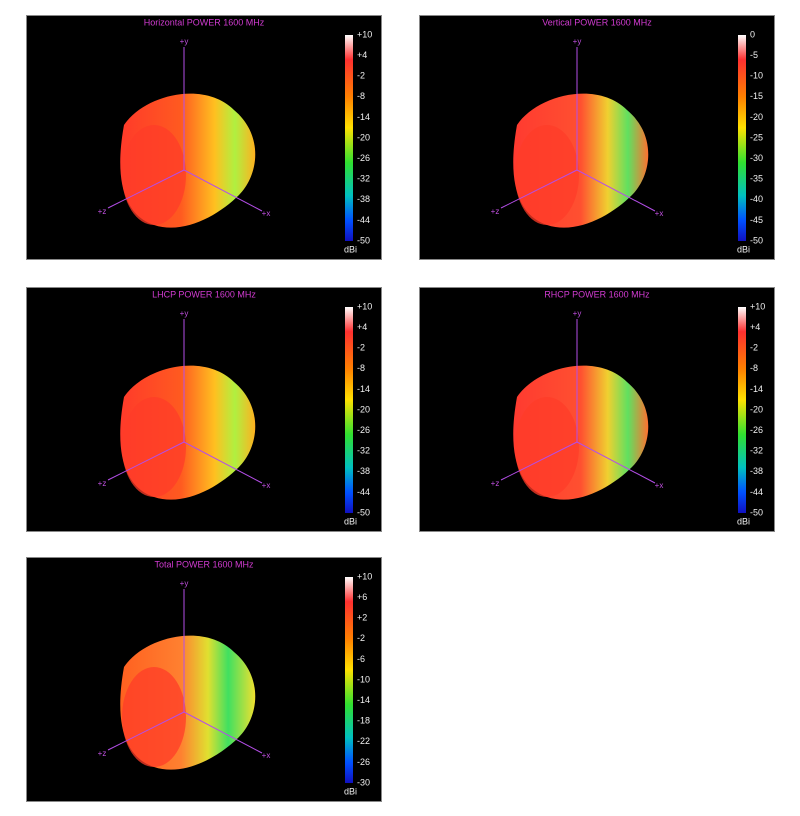 The height and width of the screenshot is (816, 800). I want to click on panel-title: Horizontal POWER 1600 MHz, so click(204, 22).